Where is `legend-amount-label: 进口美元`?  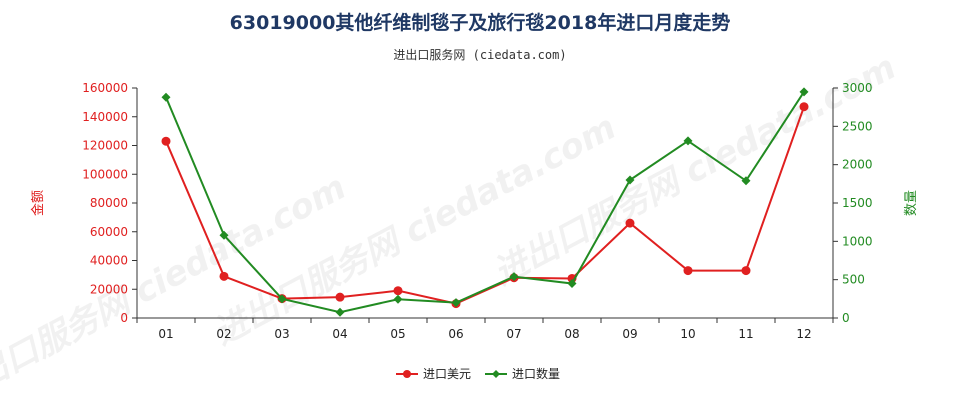
legend-amount-label: 进口美元 is located at coordinates (447, 374).